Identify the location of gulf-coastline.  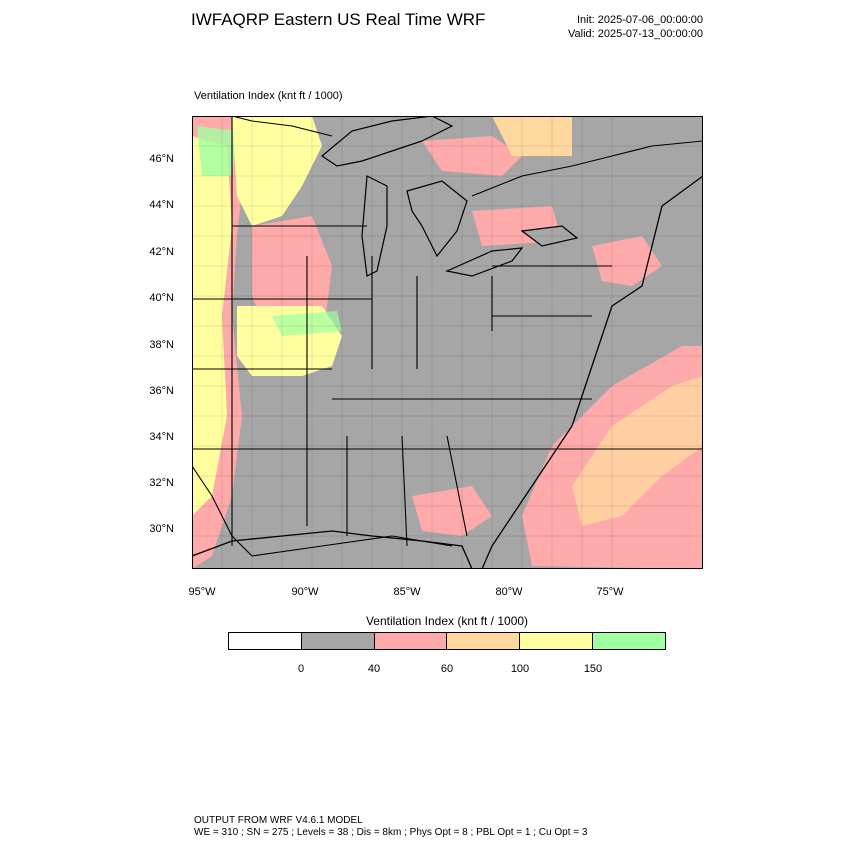
(332, 549).